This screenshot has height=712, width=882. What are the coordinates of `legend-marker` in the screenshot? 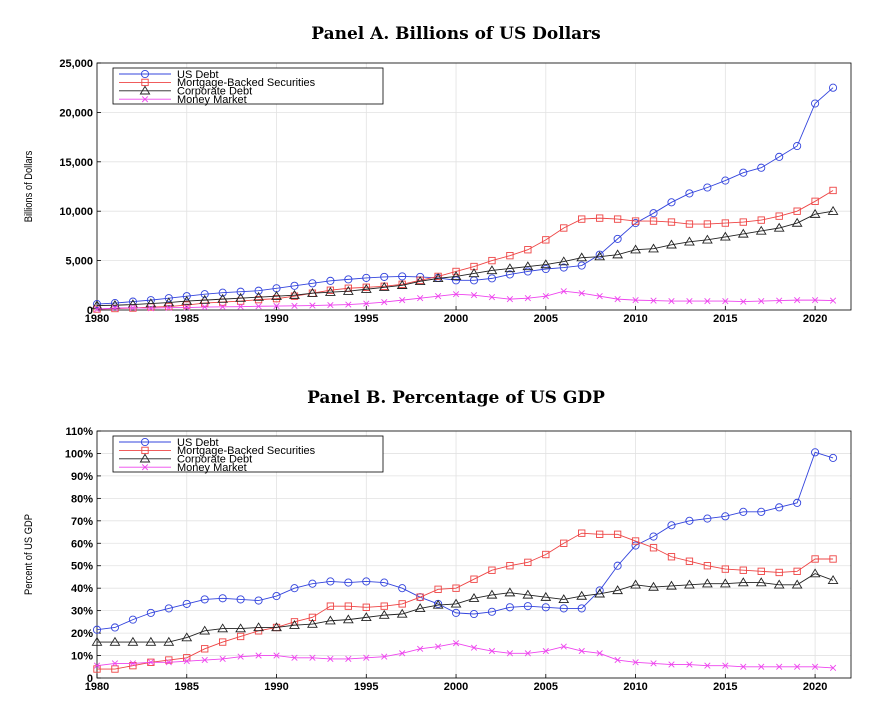 It's located at (145, 458).